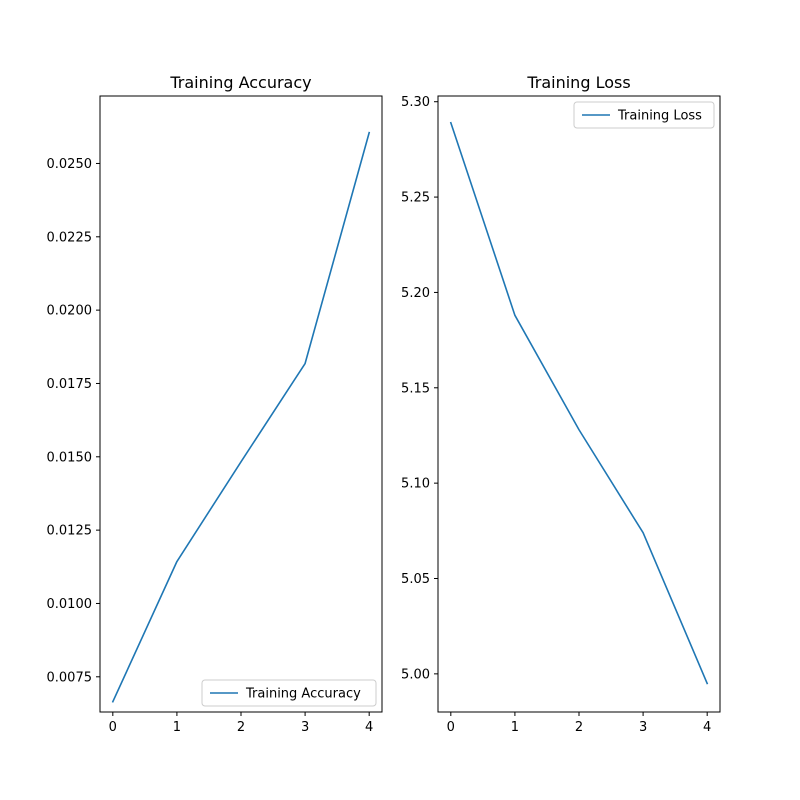  I want to click on accuracy-y-tick-label: 0.0125, so click(70, 531).